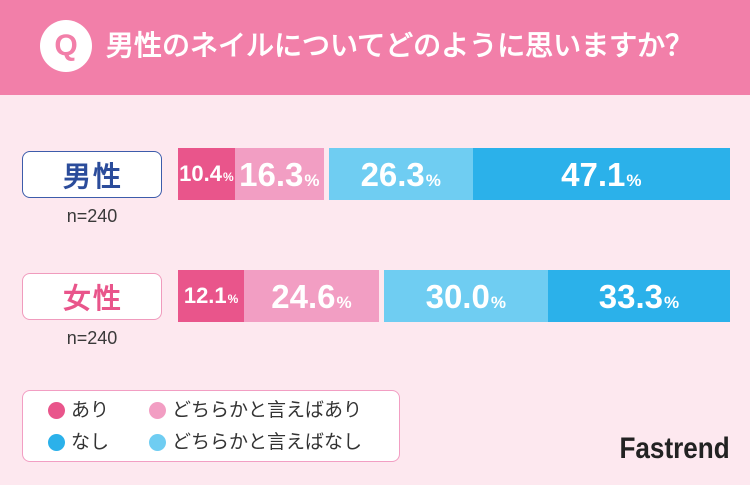  I want to click on value-number: 12.1, so click(205, 295).